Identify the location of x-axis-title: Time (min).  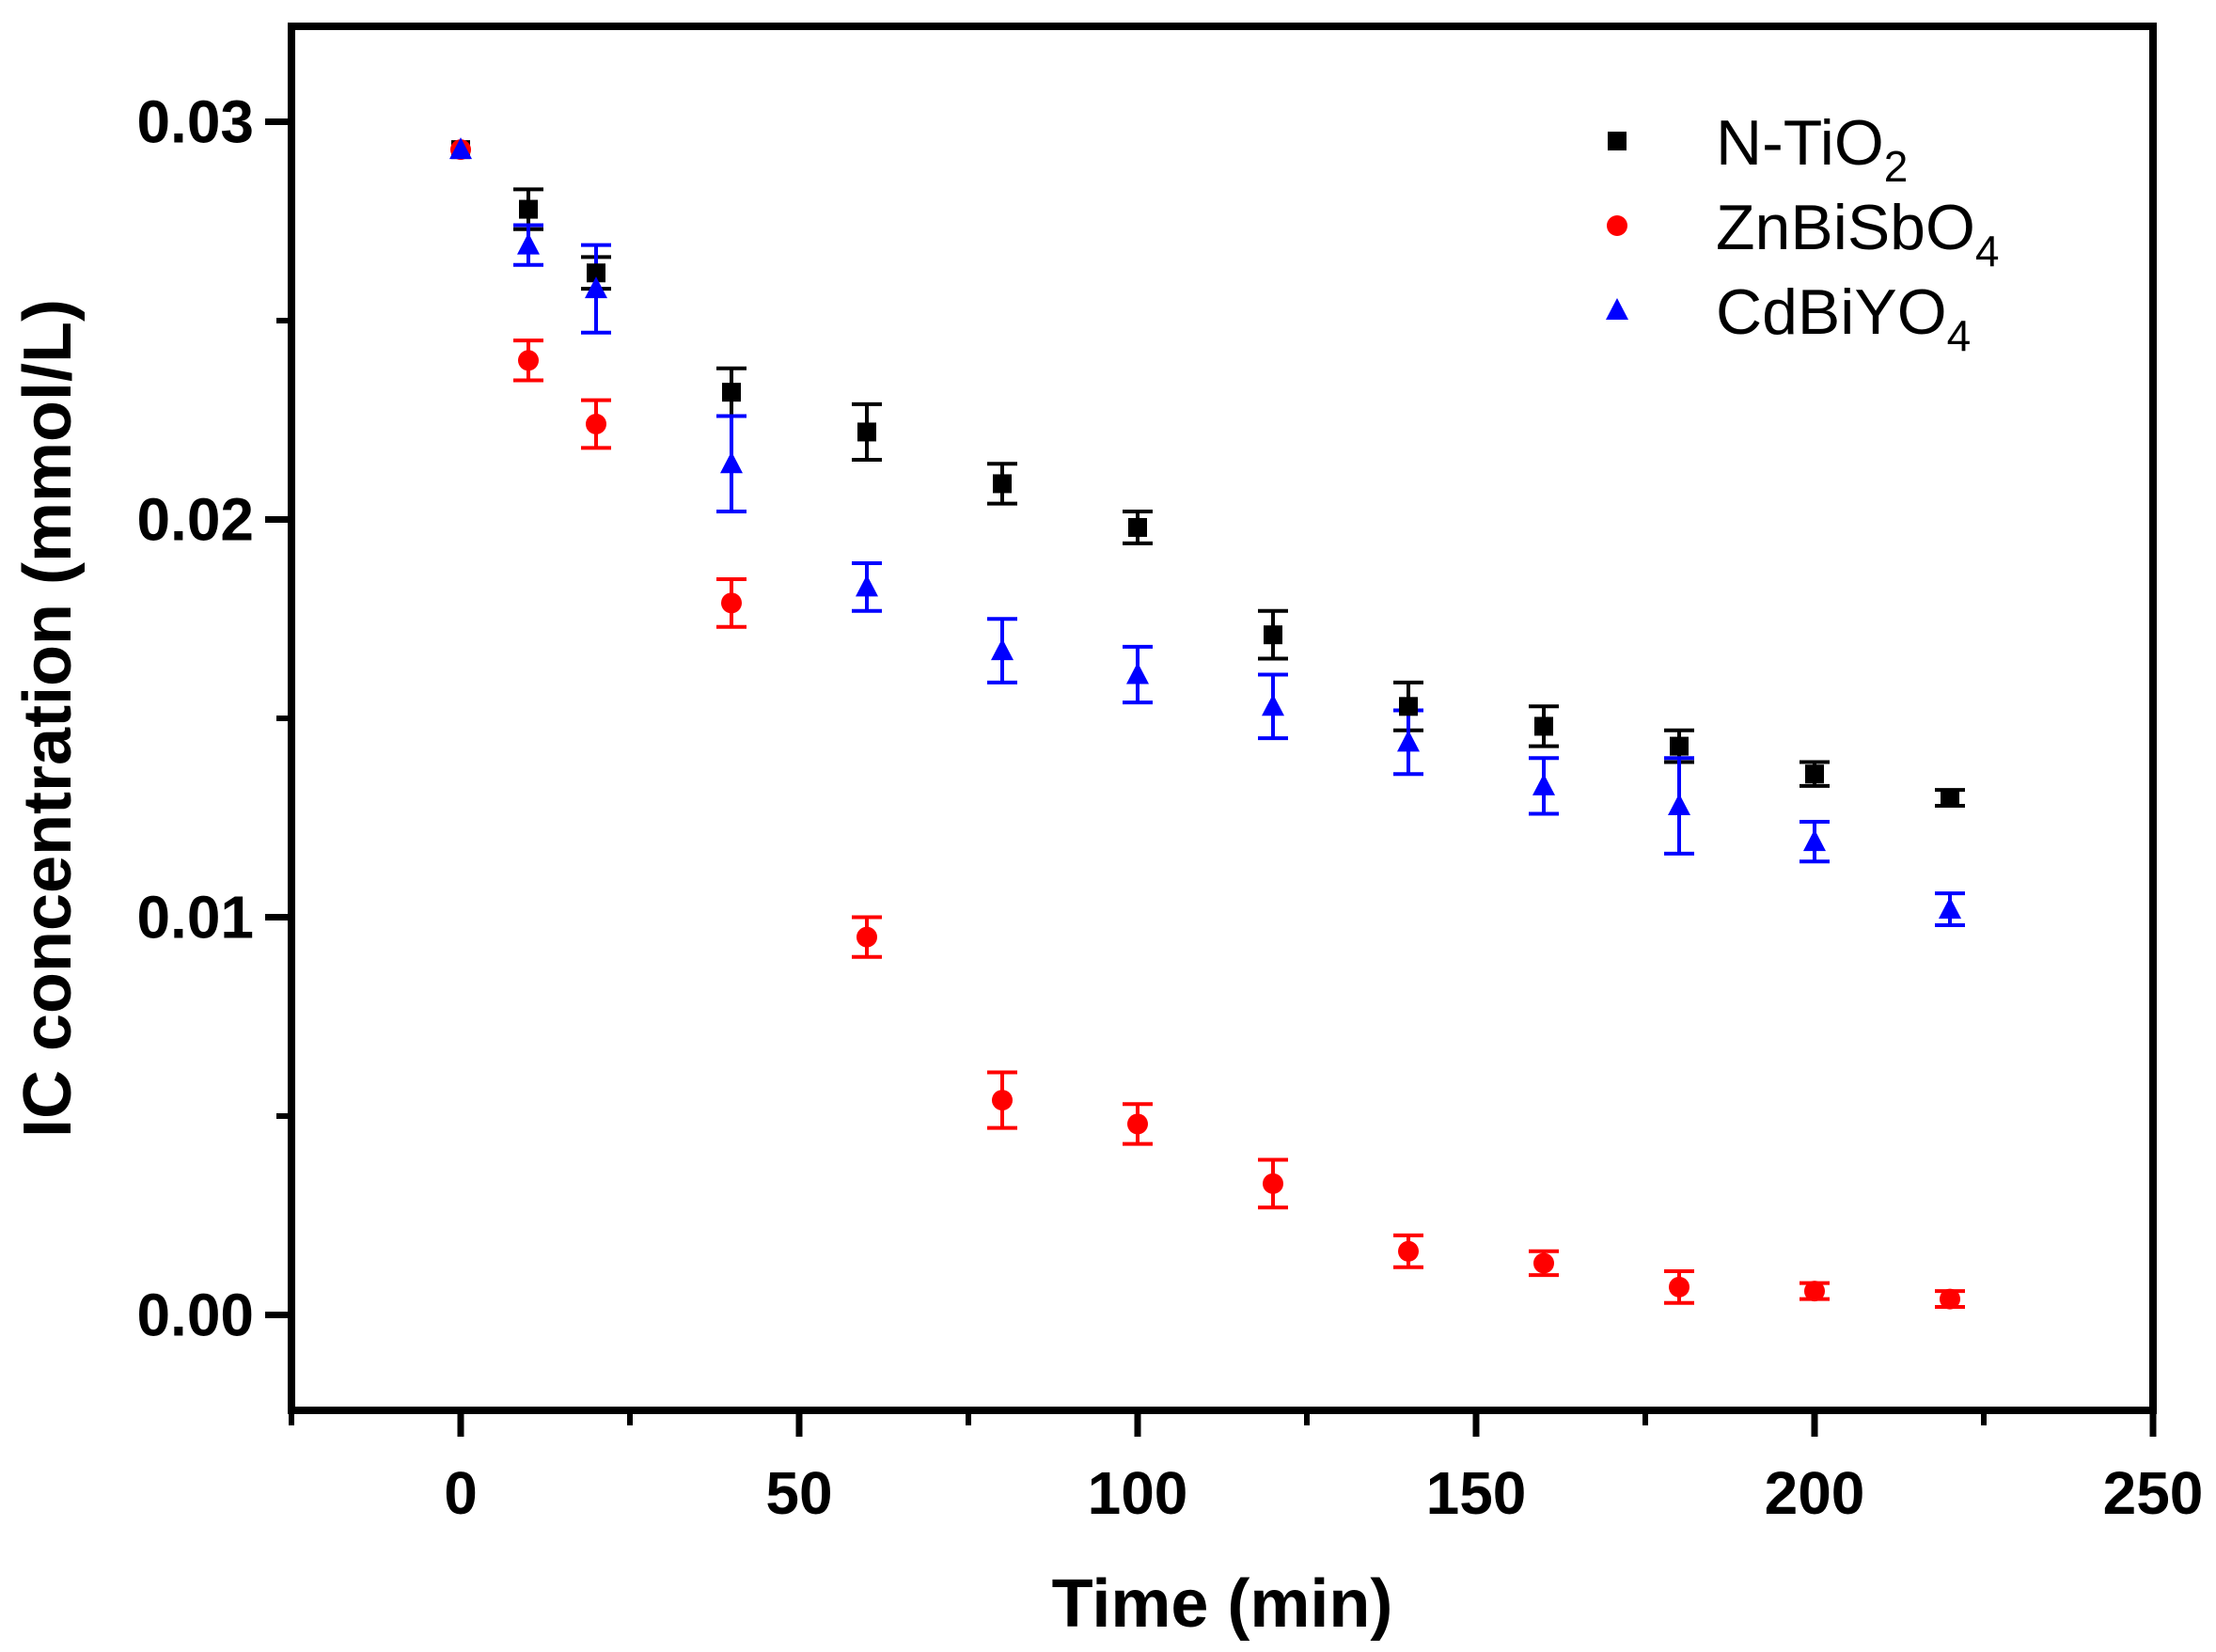
(1222, 1604).